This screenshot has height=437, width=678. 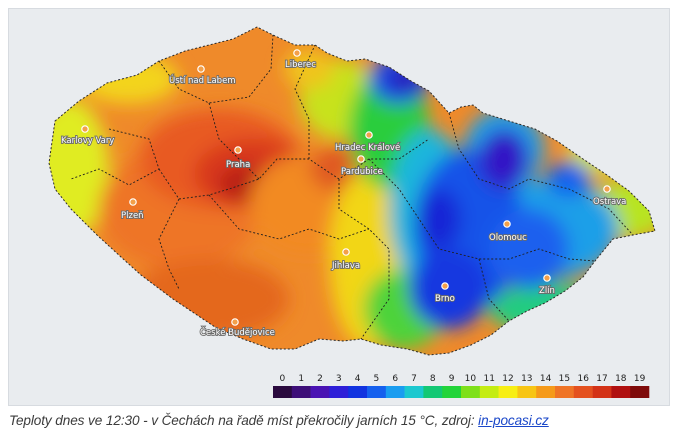 What do you see at coordinates (238, 165) in the screenshot?
I see `city-label: Praha` at bounding box center [238, 165].